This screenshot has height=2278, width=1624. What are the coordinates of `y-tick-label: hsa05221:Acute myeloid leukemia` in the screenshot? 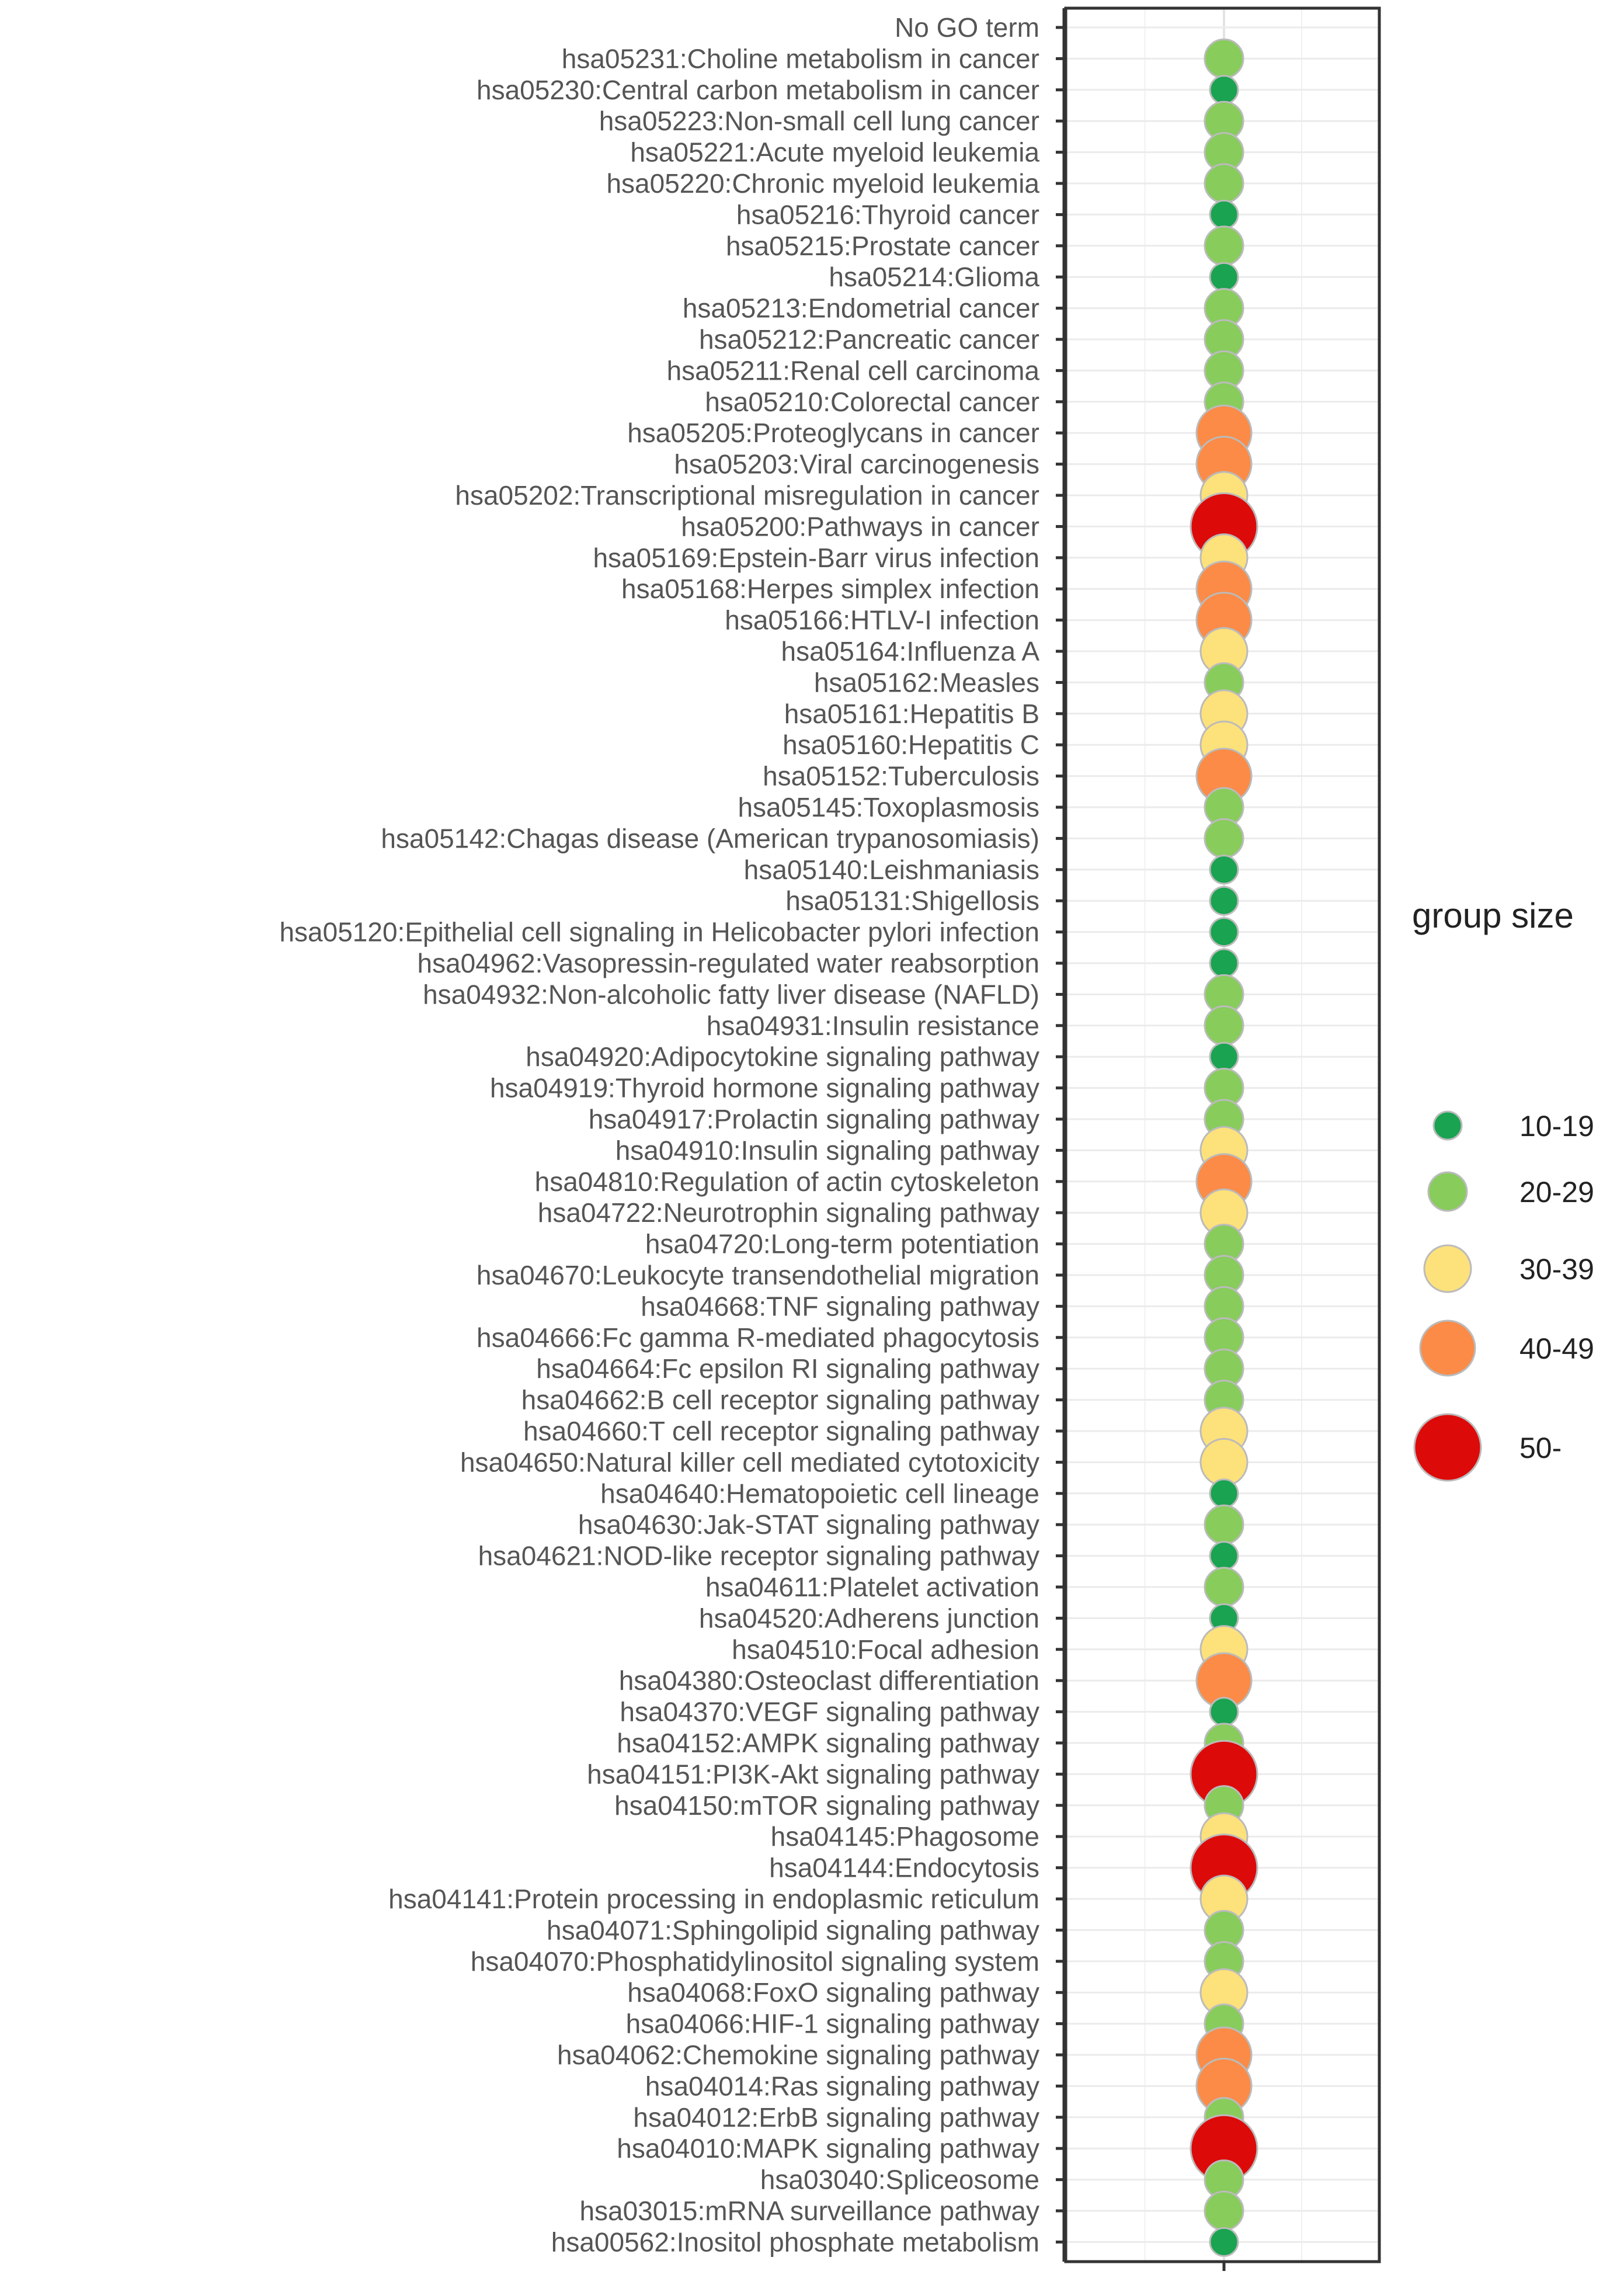 It's located at (834, 152).